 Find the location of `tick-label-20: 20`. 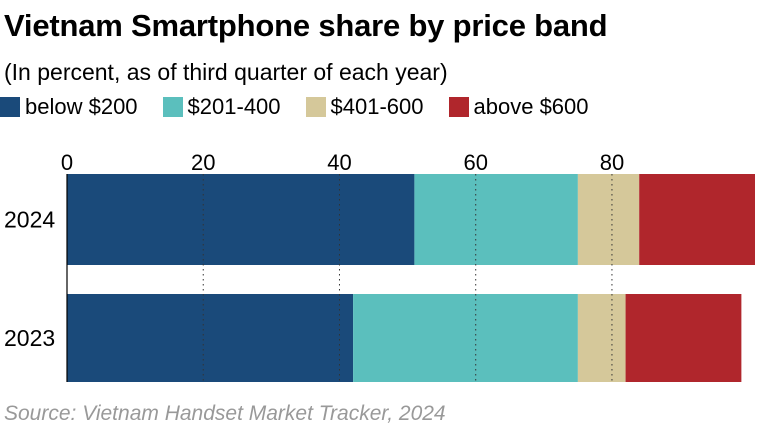

tick-label-20: 20 is located at coordinates (203, 162).